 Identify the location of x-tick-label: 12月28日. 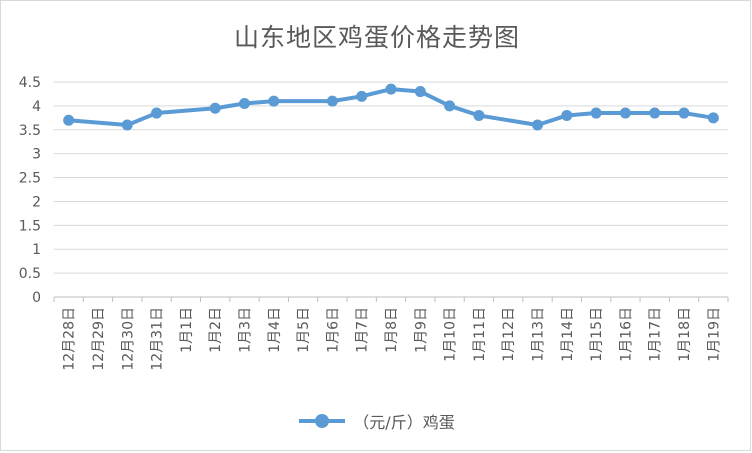
(70, 339).